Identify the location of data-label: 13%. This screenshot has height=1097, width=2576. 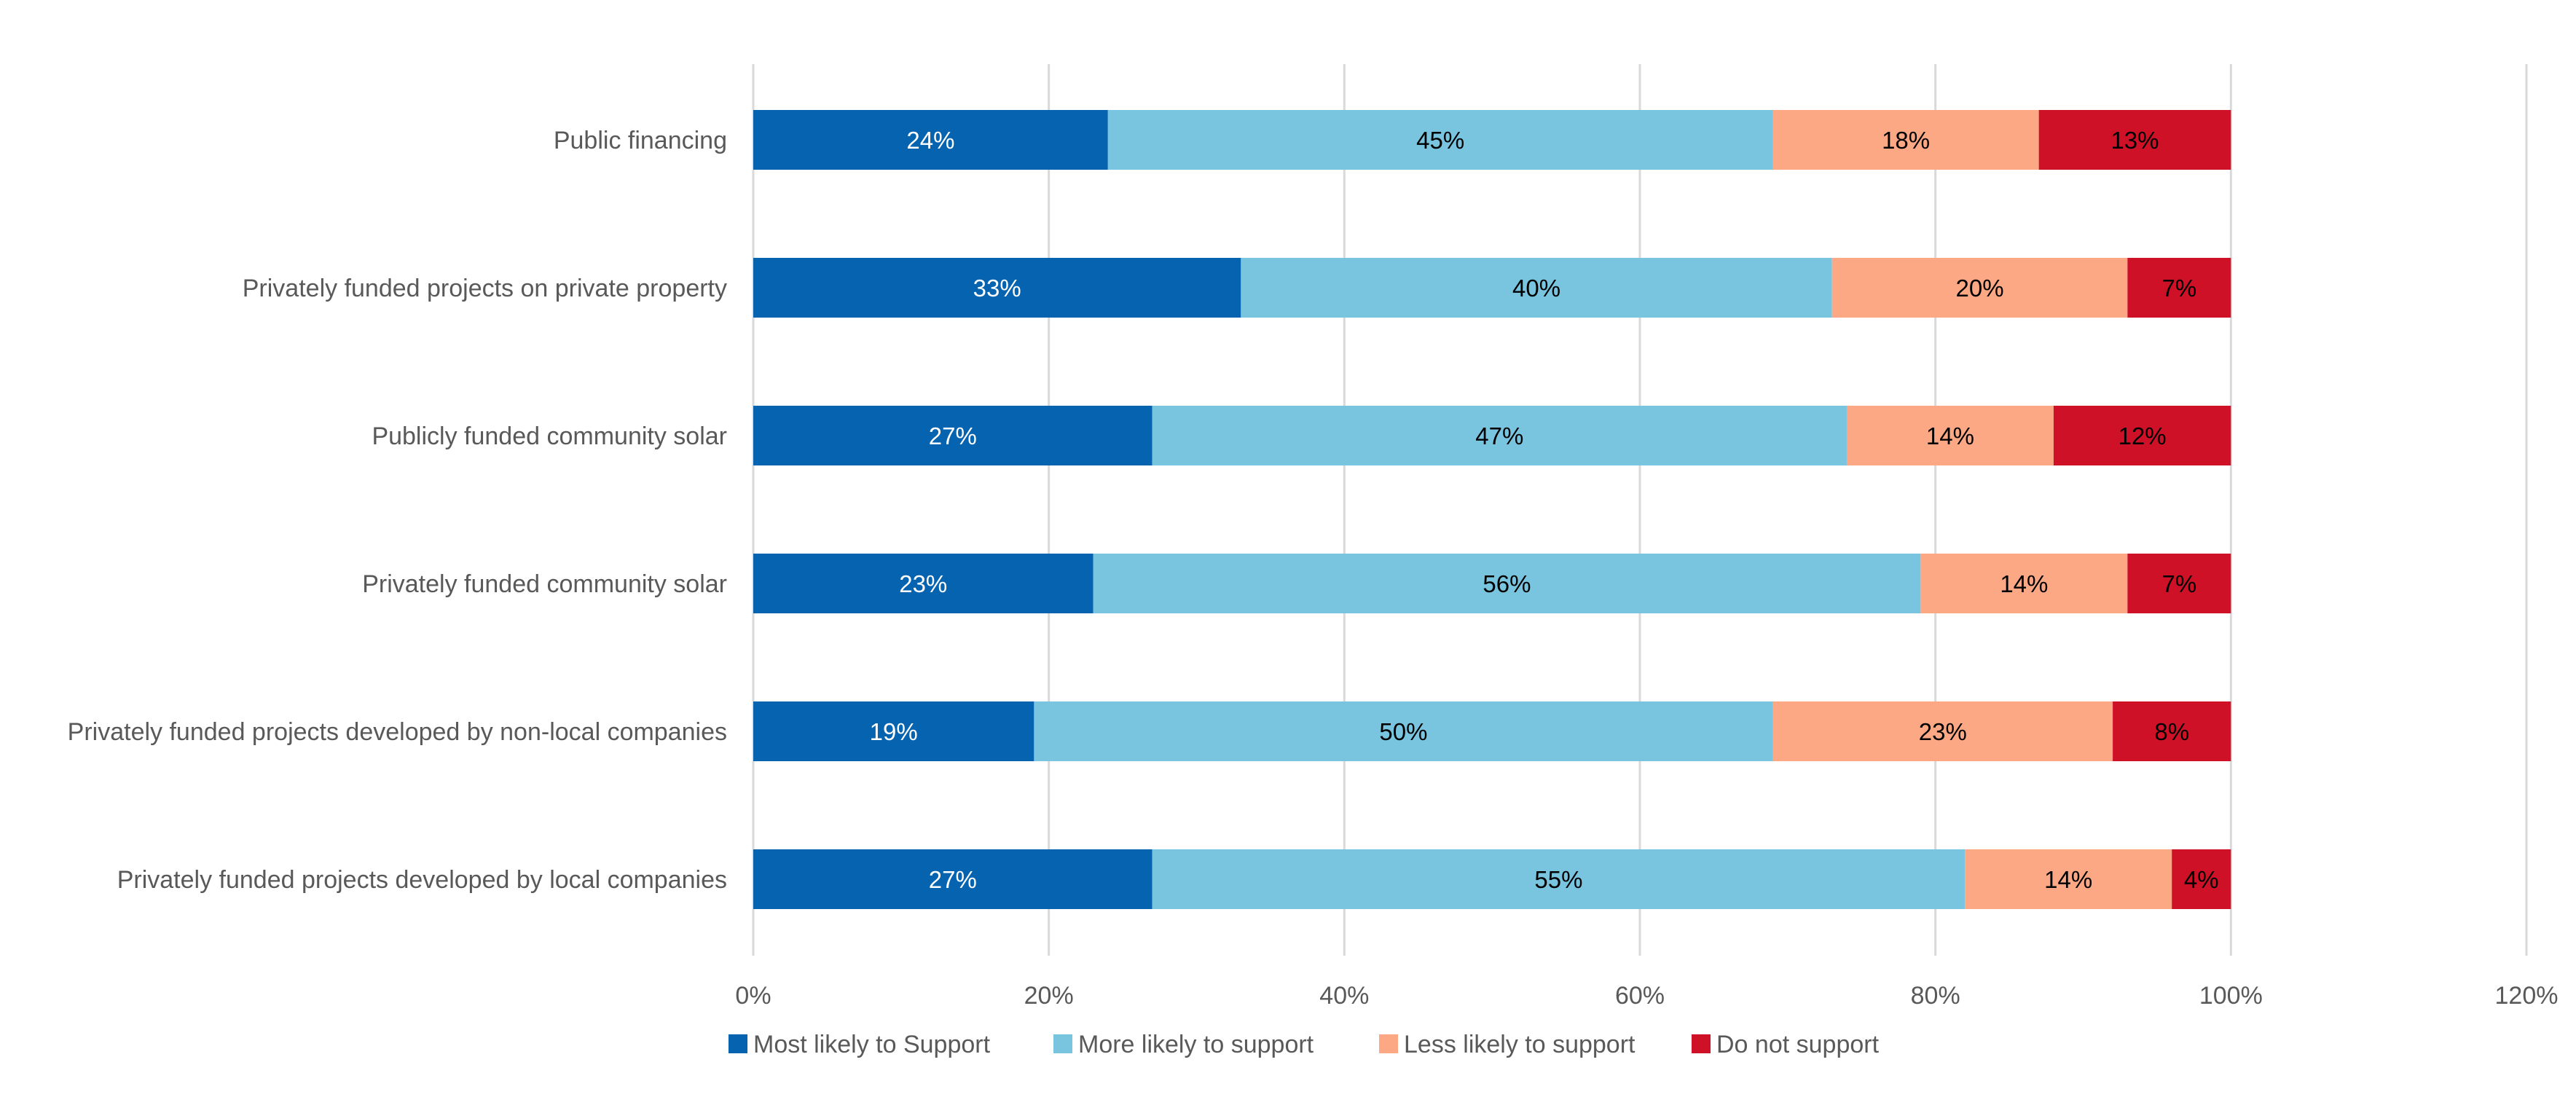
(2134, 140).